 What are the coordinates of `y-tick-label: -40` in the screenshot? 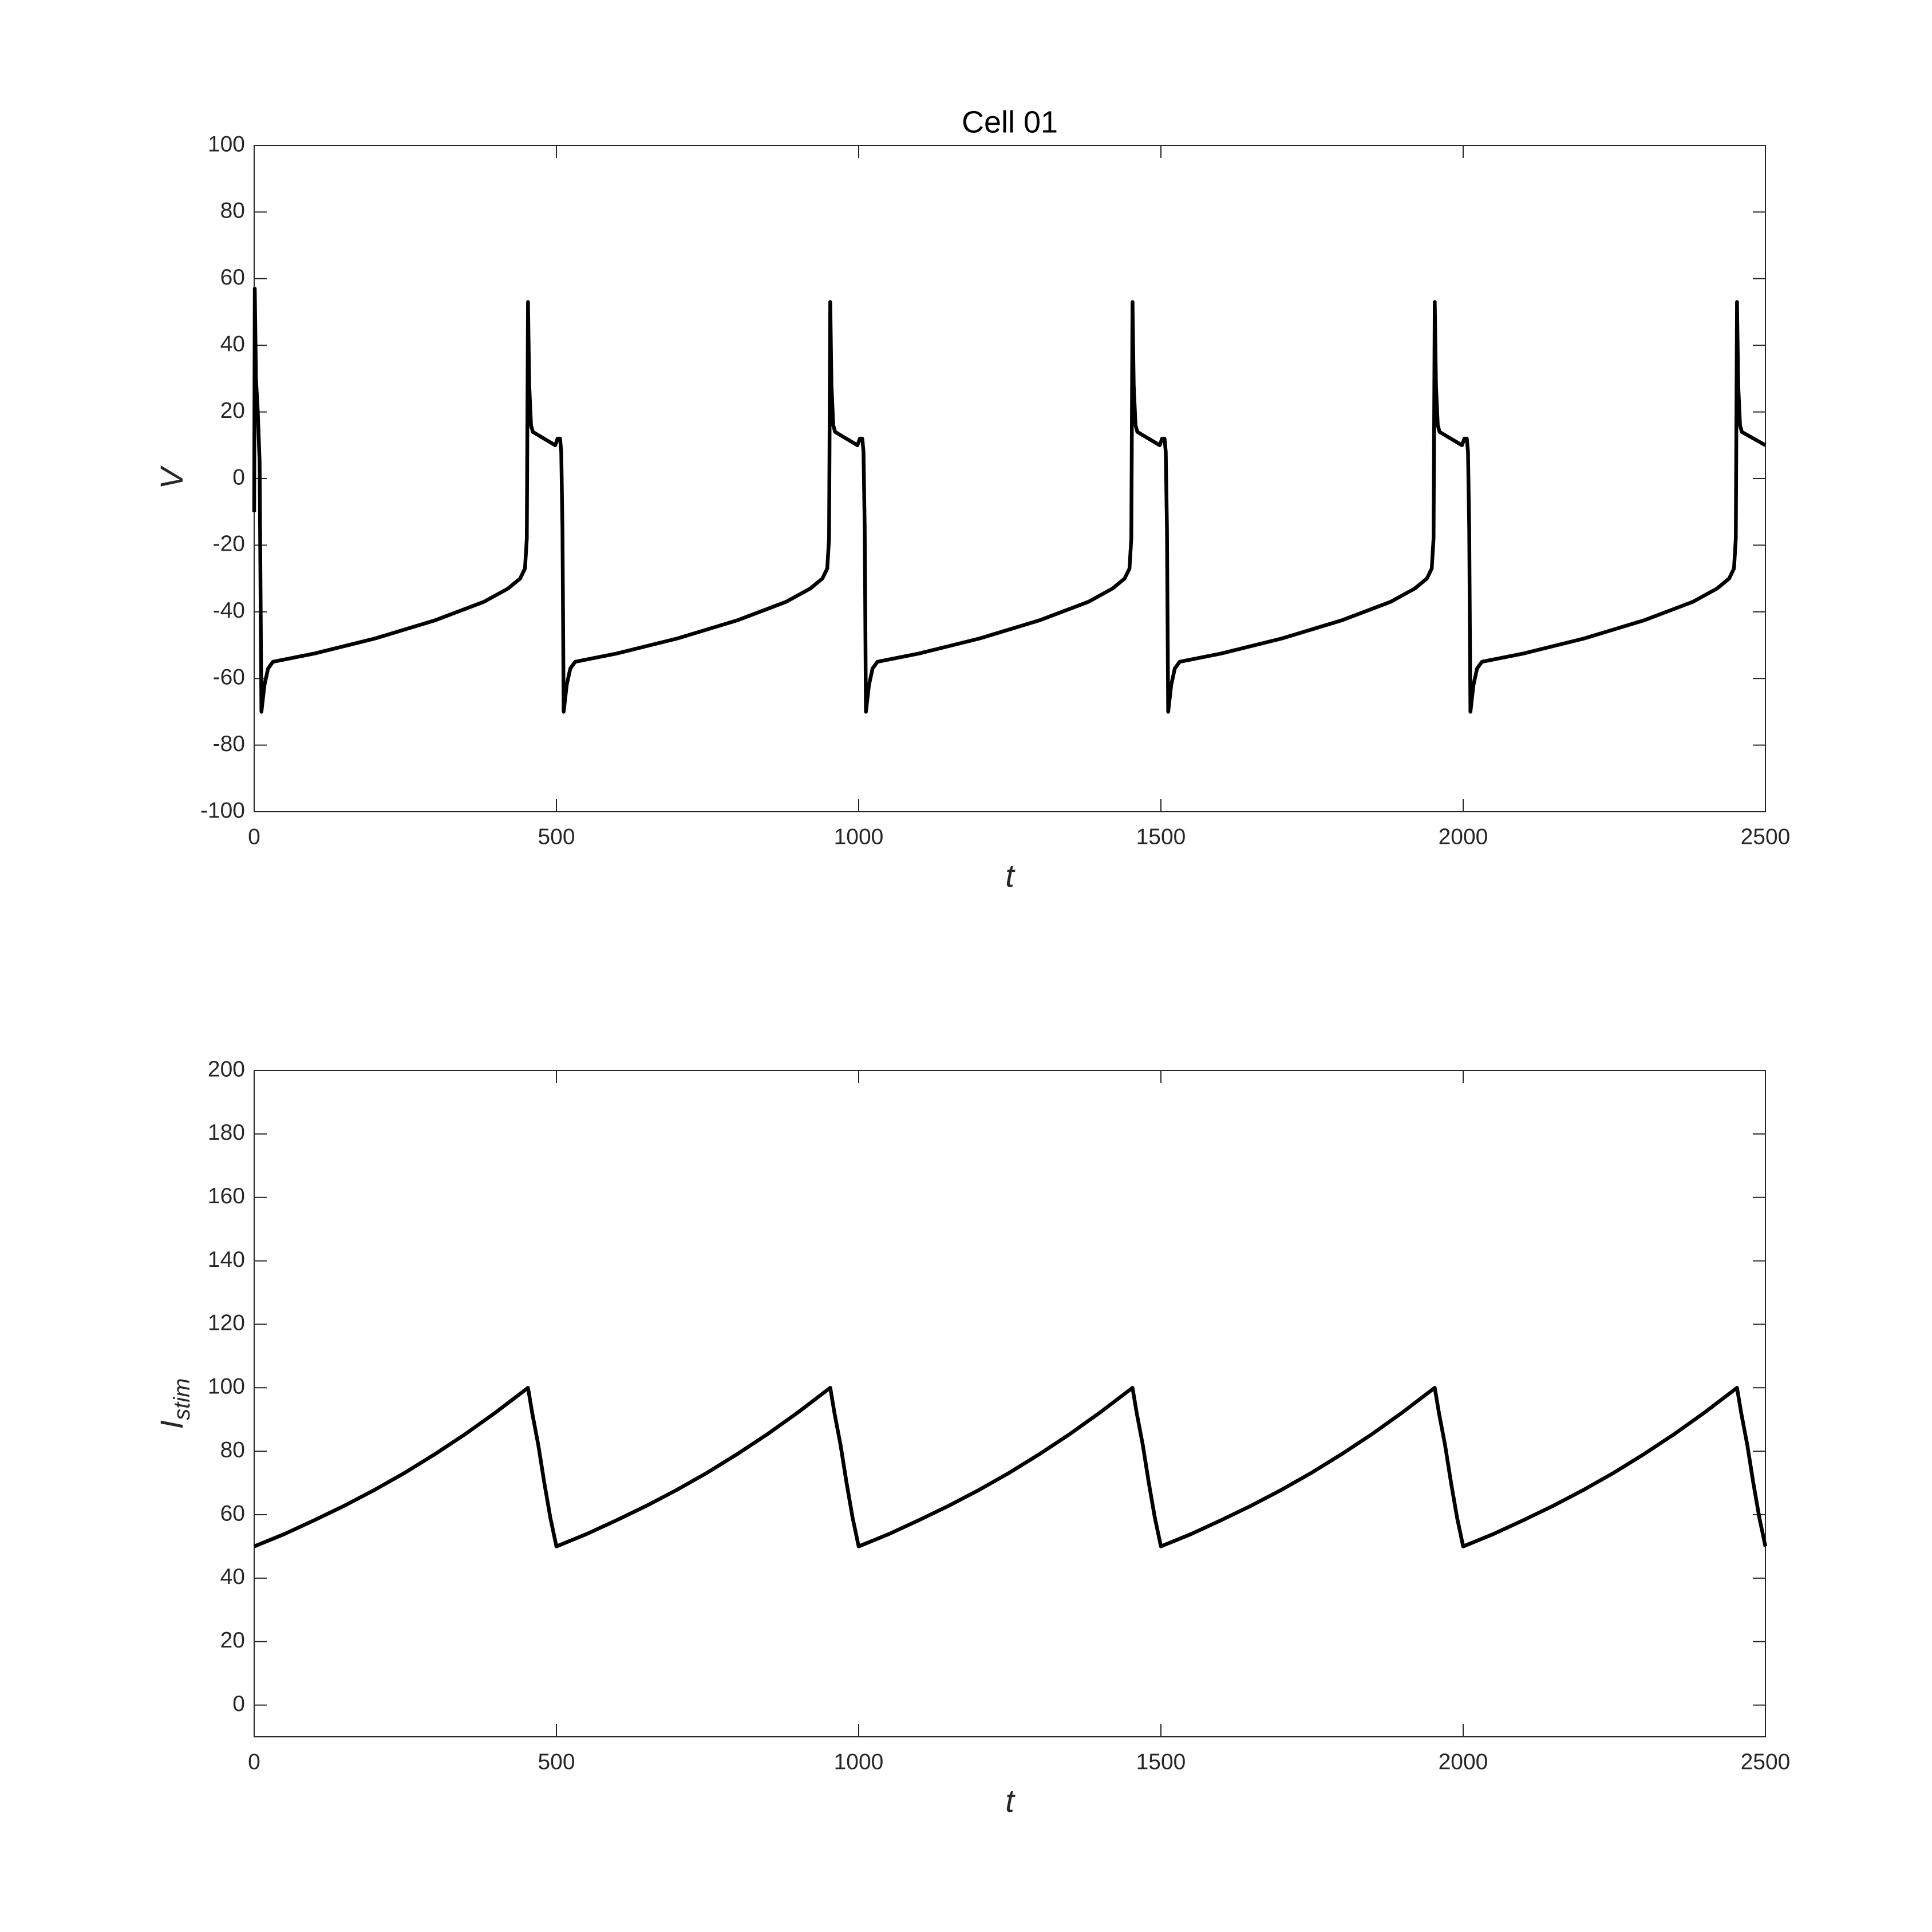 It's located at (229, 610).